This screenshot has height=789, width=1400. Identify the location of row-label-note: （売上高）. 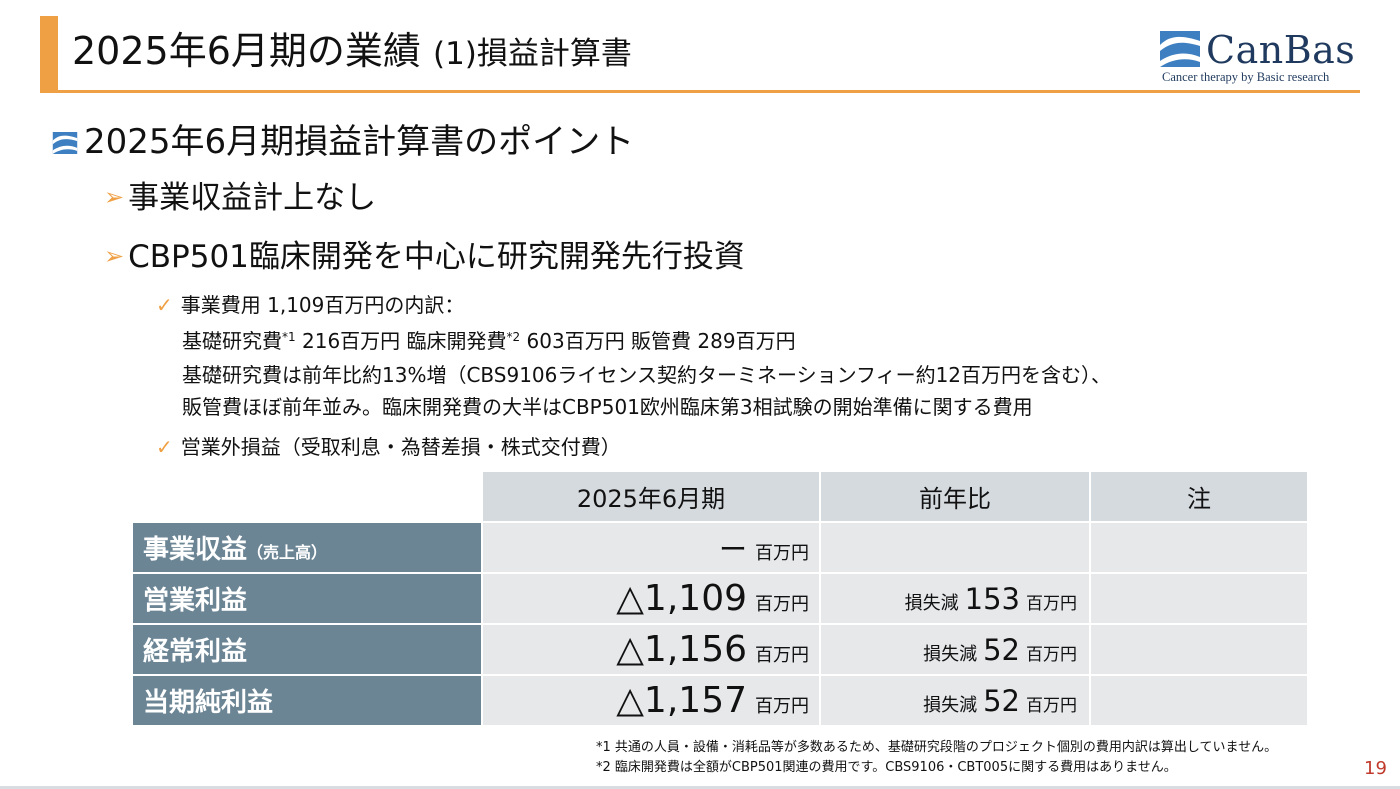
(287, 552).